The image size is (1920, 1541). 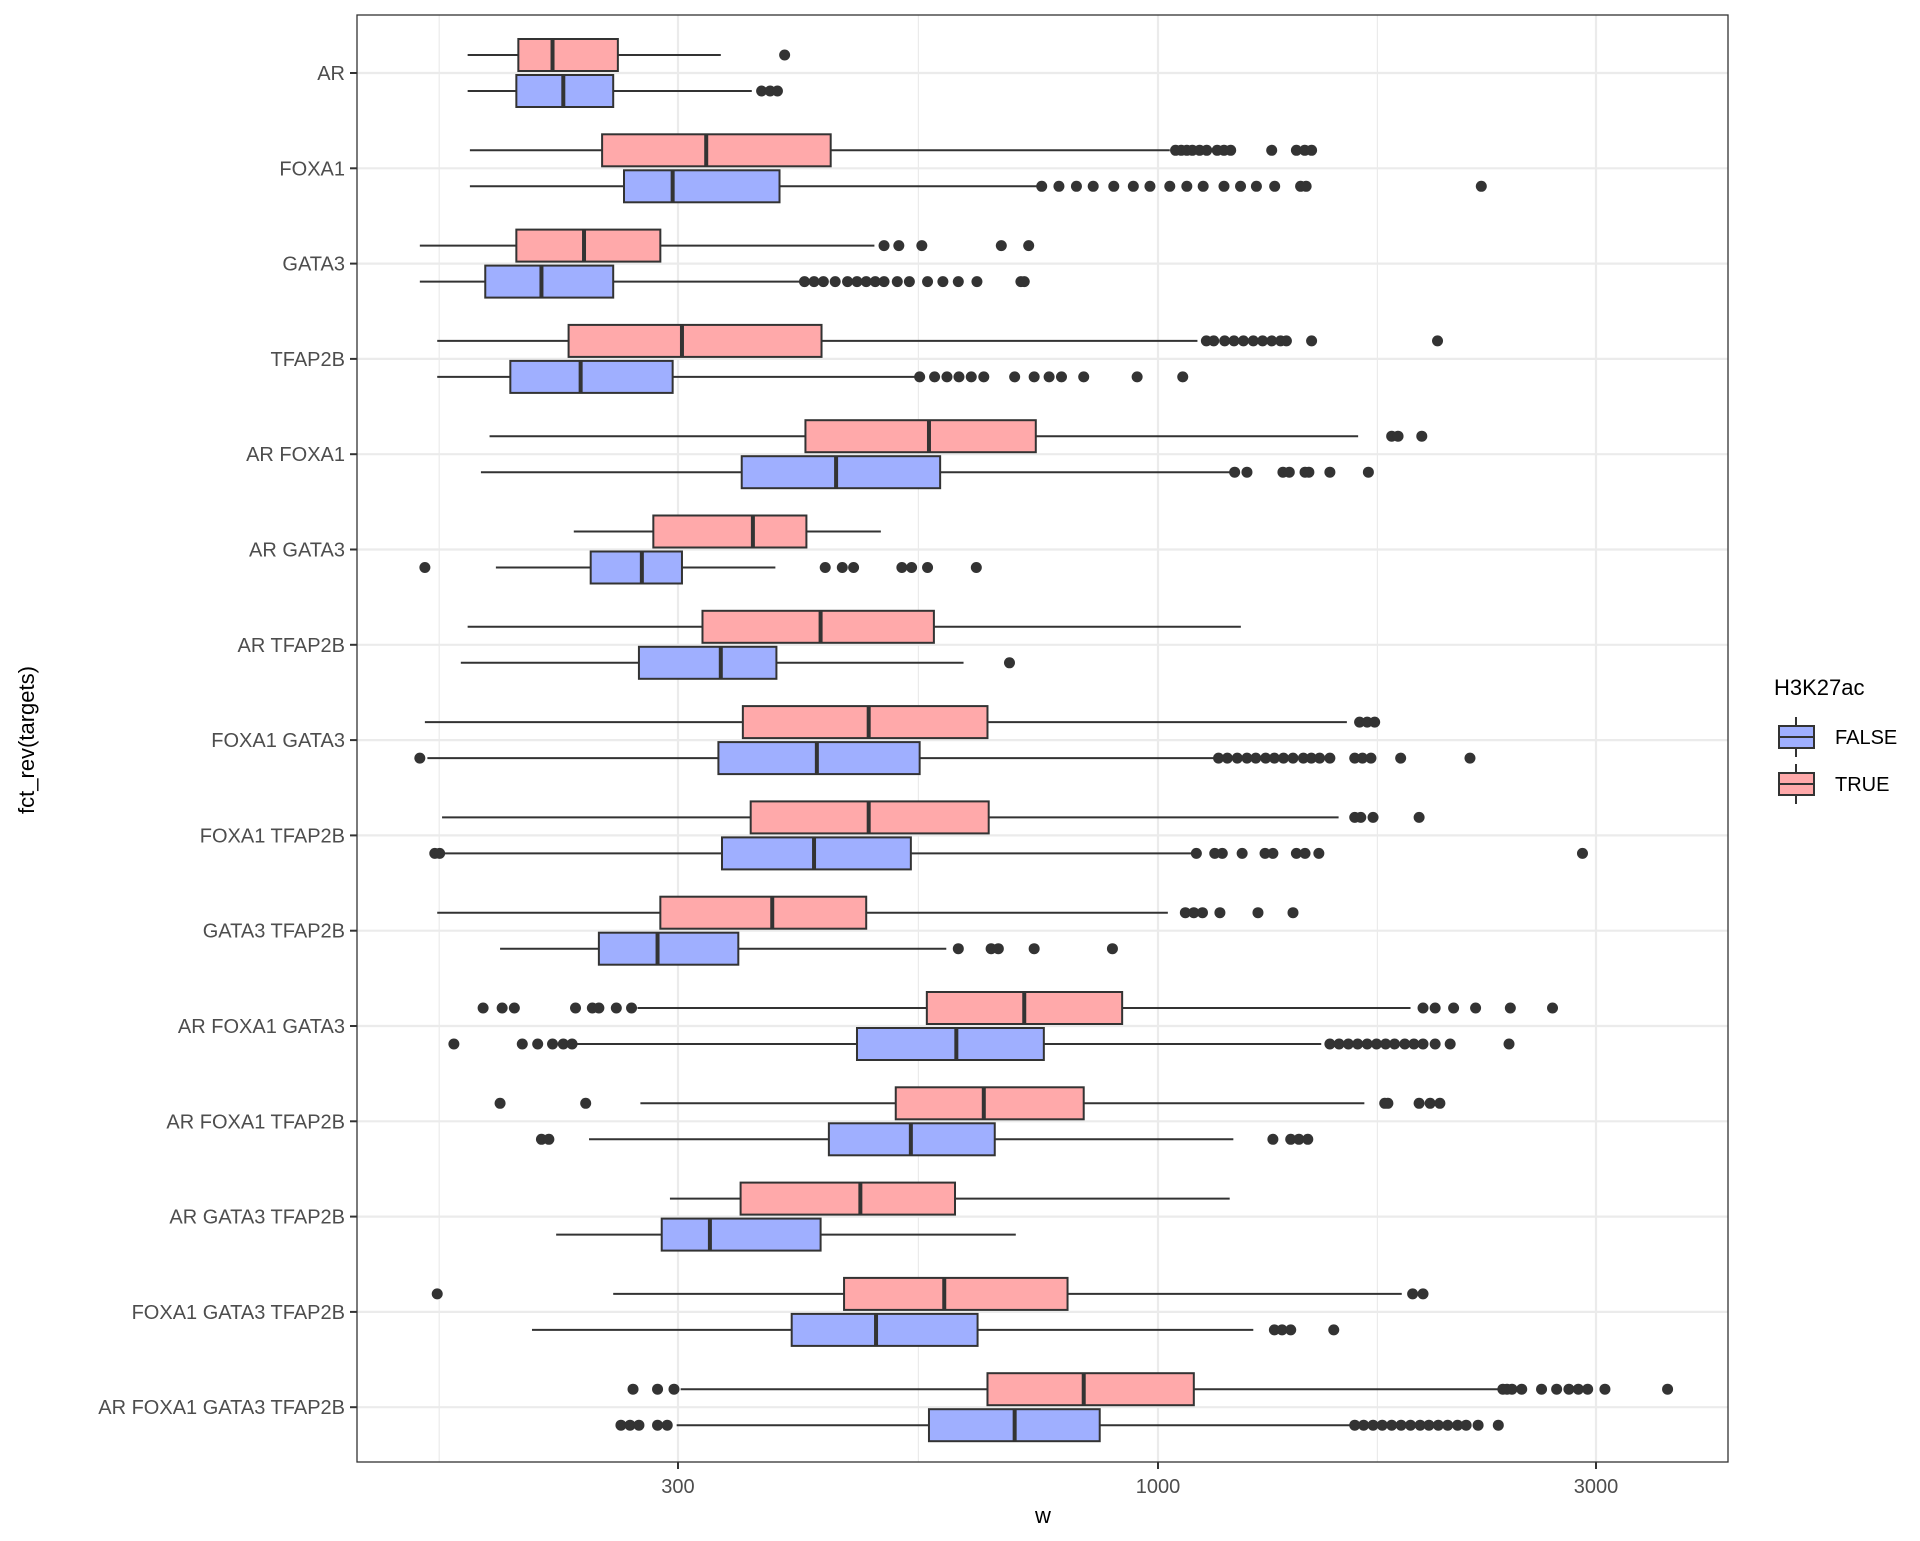 I want to click on y-tick-label: AR GATA3 TFAP2B, so click(x=257, y=1218).